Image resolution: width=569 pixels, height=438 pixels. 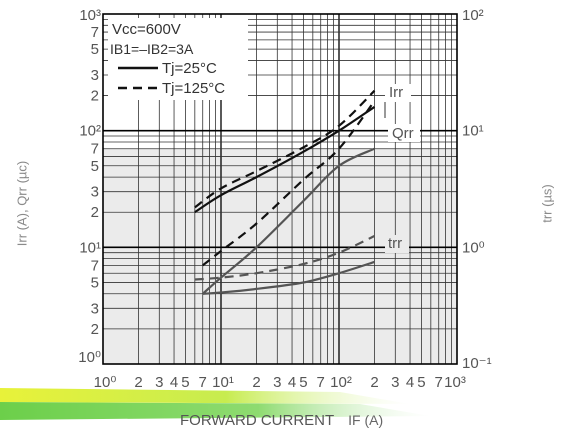 I want to click on y-axis-label-right: trr (µs), so click(x=547, y=203).